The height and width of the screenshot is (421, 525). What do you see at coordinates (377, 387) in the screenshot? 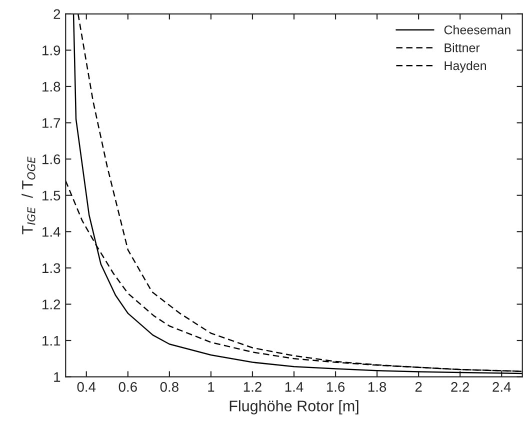
I see `x-tick-label: 1.8` at bounding box center [377, 387].